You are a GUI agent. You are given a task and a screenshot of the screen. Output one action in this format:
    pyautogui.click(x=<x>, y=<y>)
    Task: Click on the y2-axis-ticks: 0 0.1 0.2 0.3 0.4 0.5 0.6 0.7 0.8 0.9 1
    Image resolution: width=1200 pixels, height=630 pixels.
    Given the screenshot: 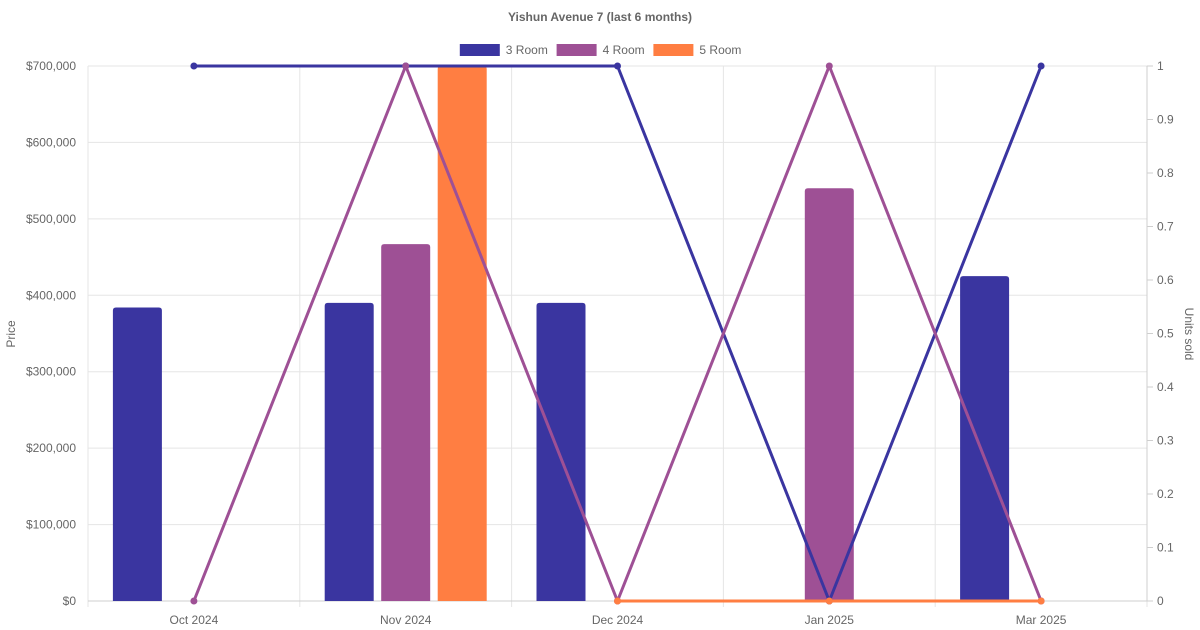 What is the action you would take?
    pyautogui.click(x=1160, y=333)
    